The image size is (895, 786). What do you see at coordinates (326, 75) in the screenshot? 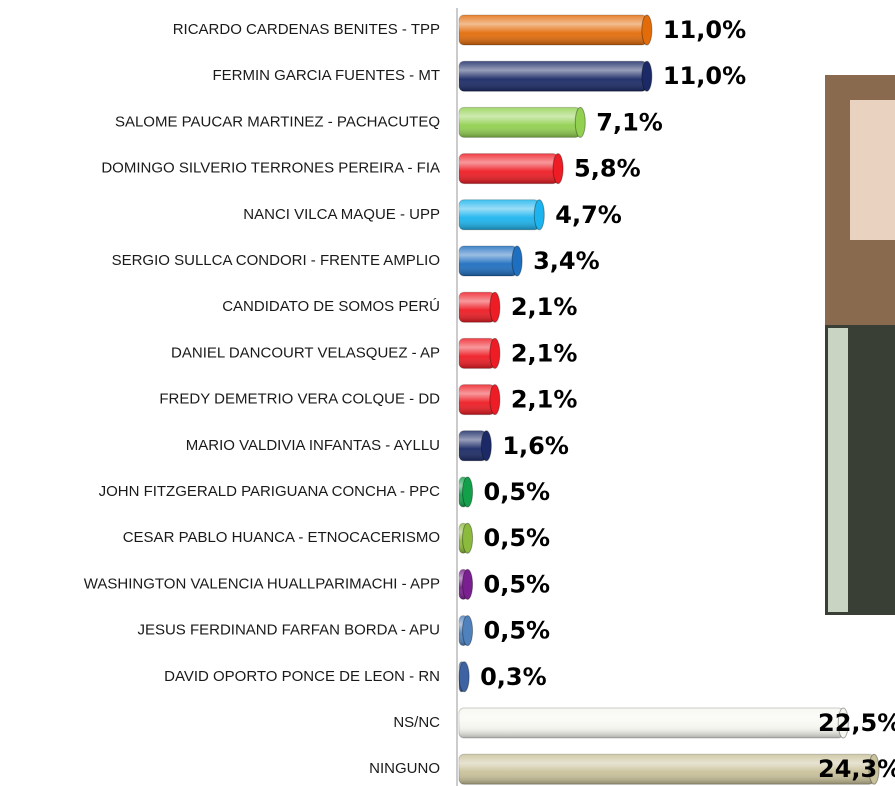
I see `category-label: FERMIN GARCIA FUENTES - MT` at bounding box center [326, 75].